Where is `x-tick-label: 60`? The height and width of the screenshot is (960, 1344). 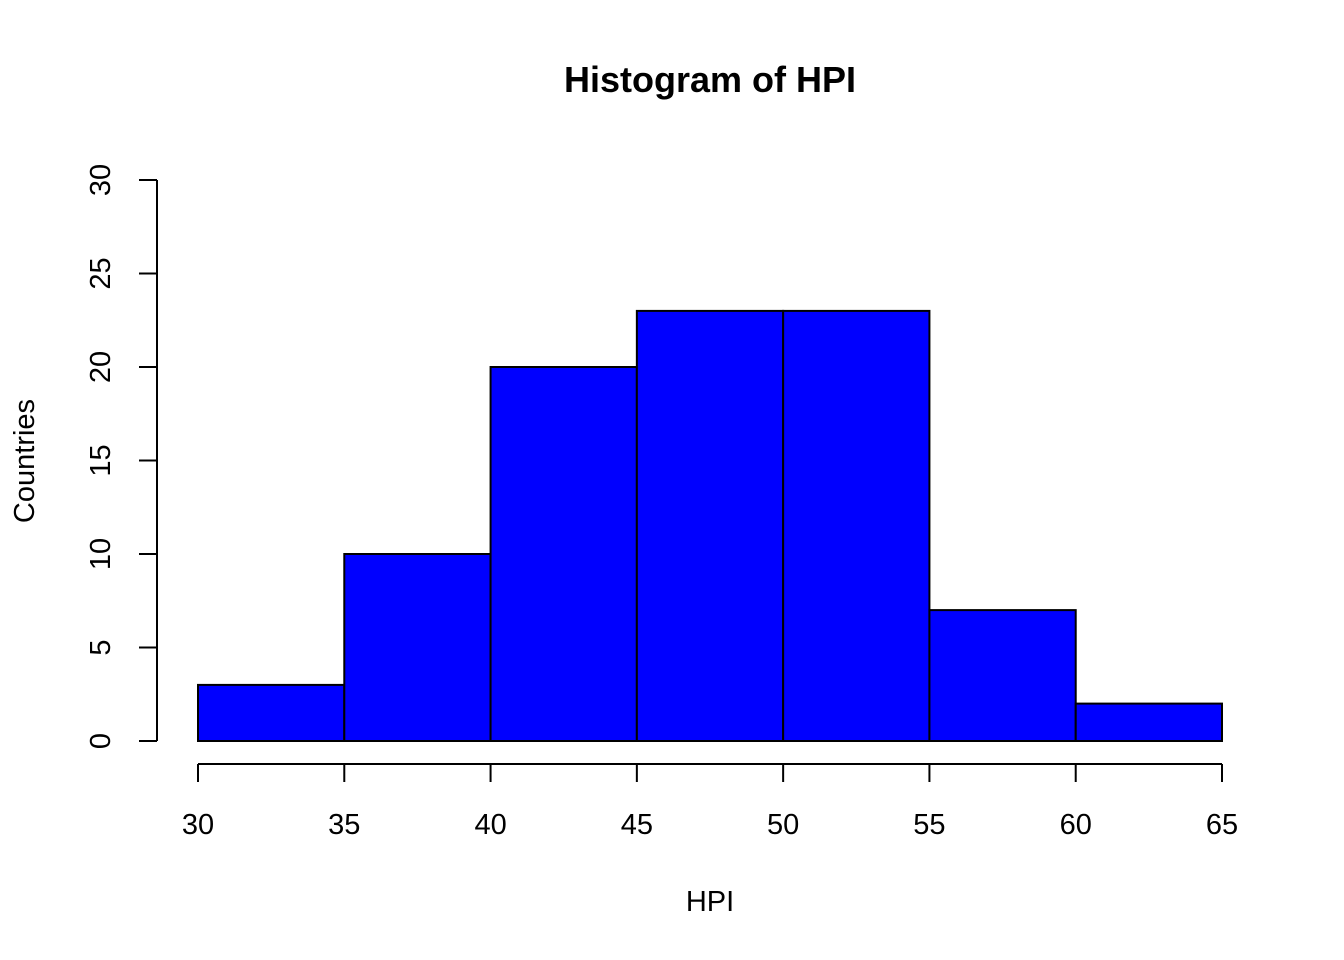
x-tick-label: 60 is located at coordinates (1076, 825).